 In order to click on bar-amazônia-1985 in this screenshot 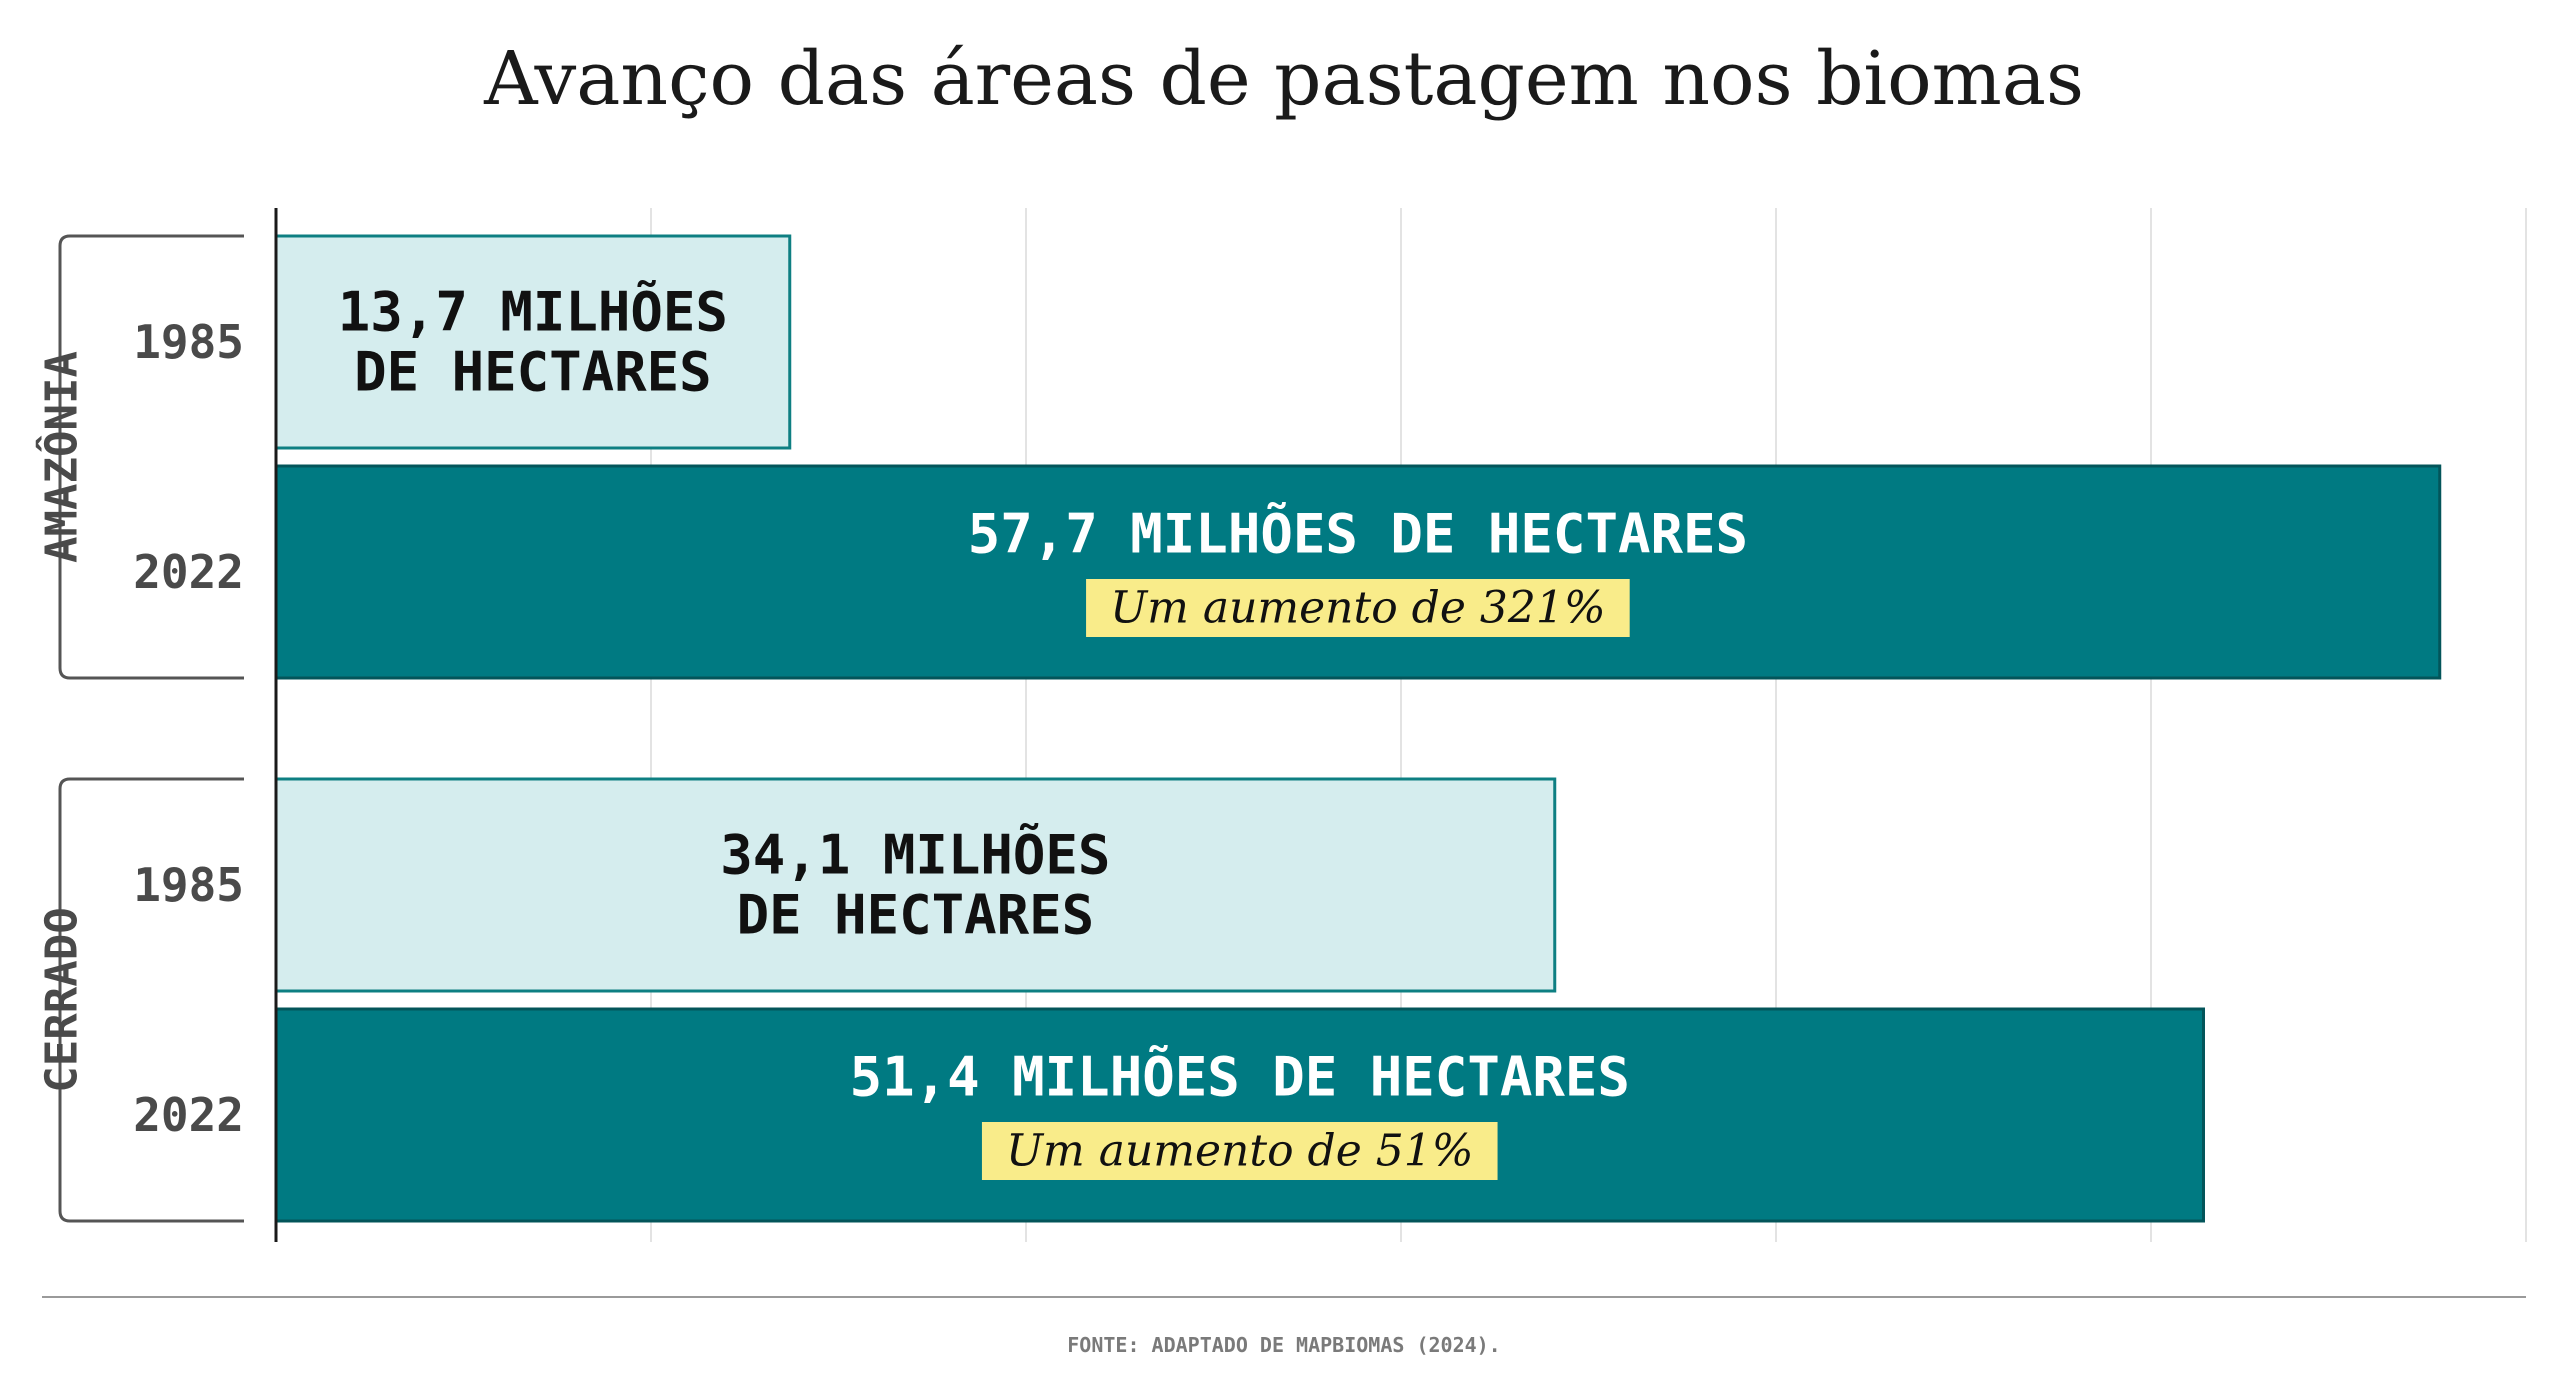, I will do `click(533, 342)`.